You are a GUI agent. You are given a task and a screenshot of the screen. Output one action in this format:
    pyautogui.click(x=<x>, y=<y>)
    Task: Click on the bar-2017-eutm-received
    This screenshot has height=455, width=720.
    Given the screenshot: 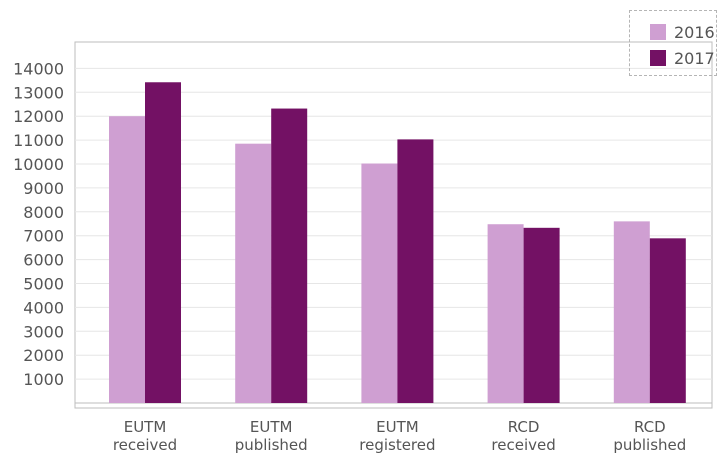 What is the action you would take?
    pyautogui.click(x=163, y=243)
    